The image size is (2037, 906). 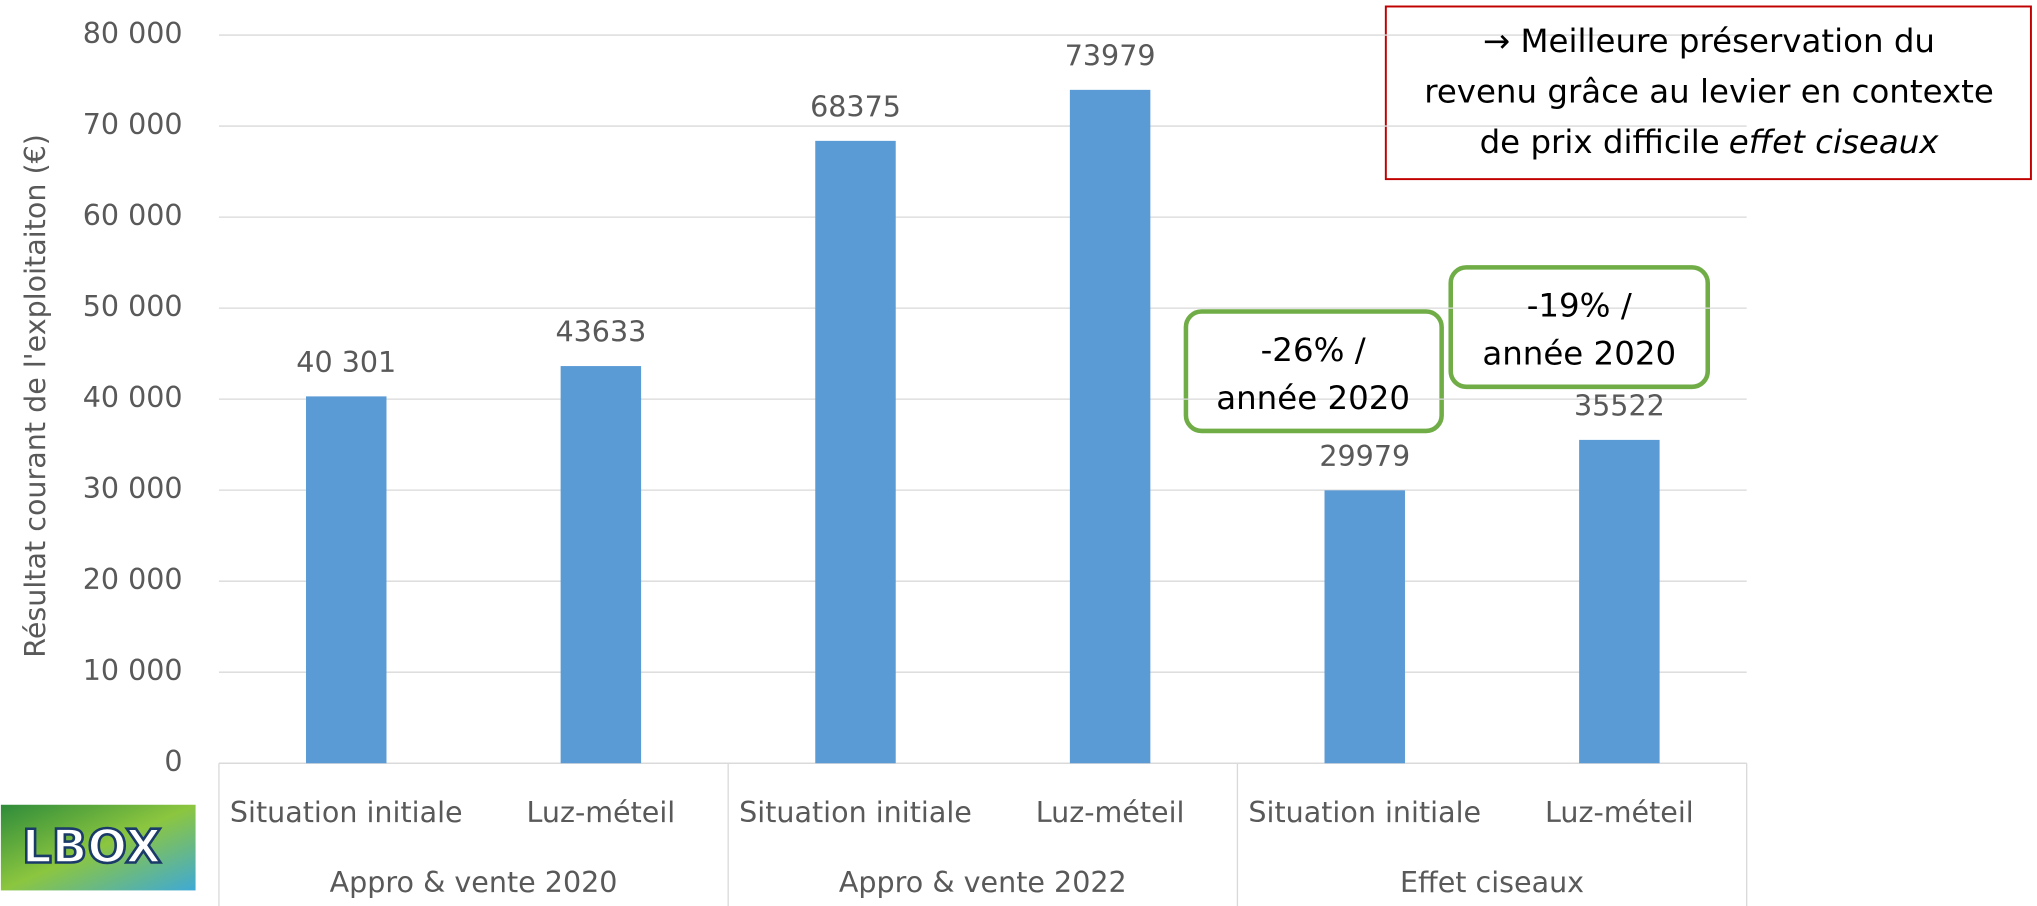 What do you see at coordinates (474, 882) in the screenshot?
I see `group-label: Appro & vente 2020` at bounding box center [474, 882].